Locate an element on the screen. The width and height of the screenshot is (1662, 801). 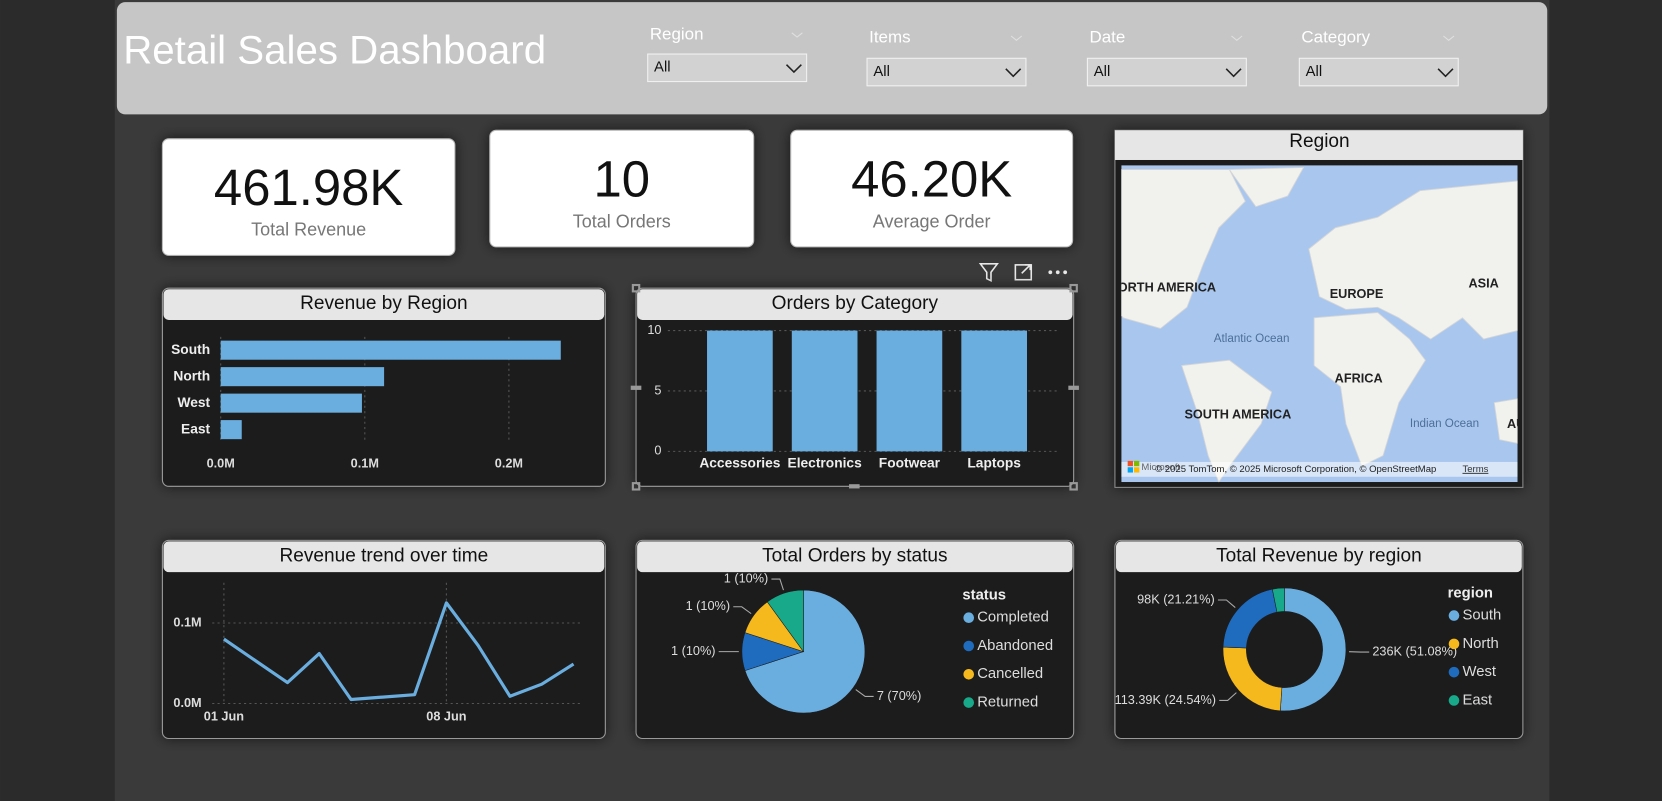
y-tick-label: 10 is located at coordinates (654, 329).